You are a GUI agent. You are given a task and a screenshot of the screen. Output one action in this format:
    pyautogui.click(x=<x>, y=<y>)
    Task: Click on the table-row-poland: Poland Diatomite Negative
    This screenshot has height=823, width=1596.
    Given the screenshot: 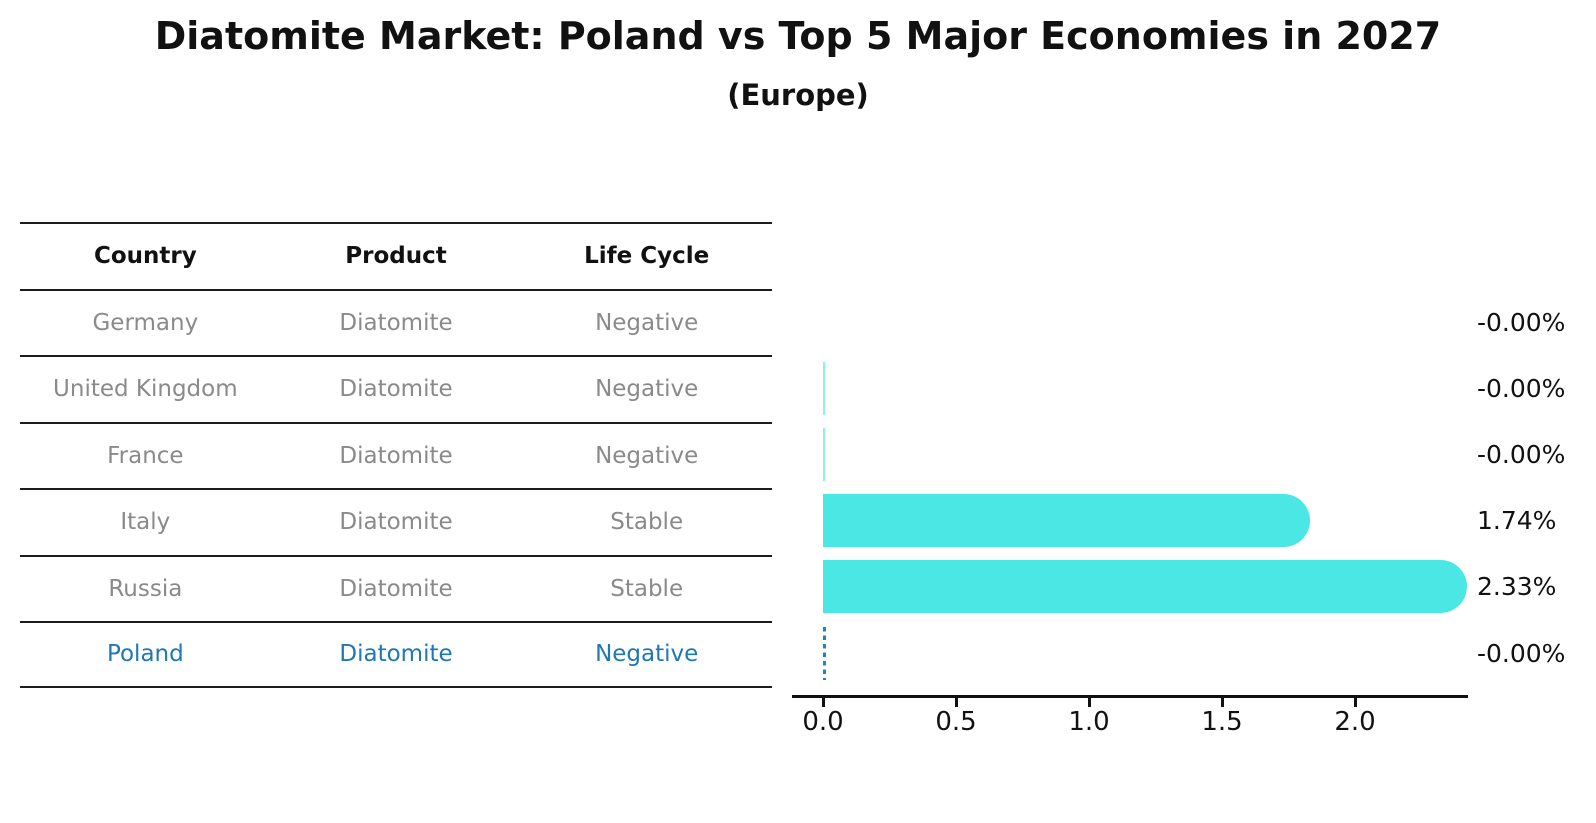 What is the action you would take?
    pyautogui.click(x=396, y=654)
    